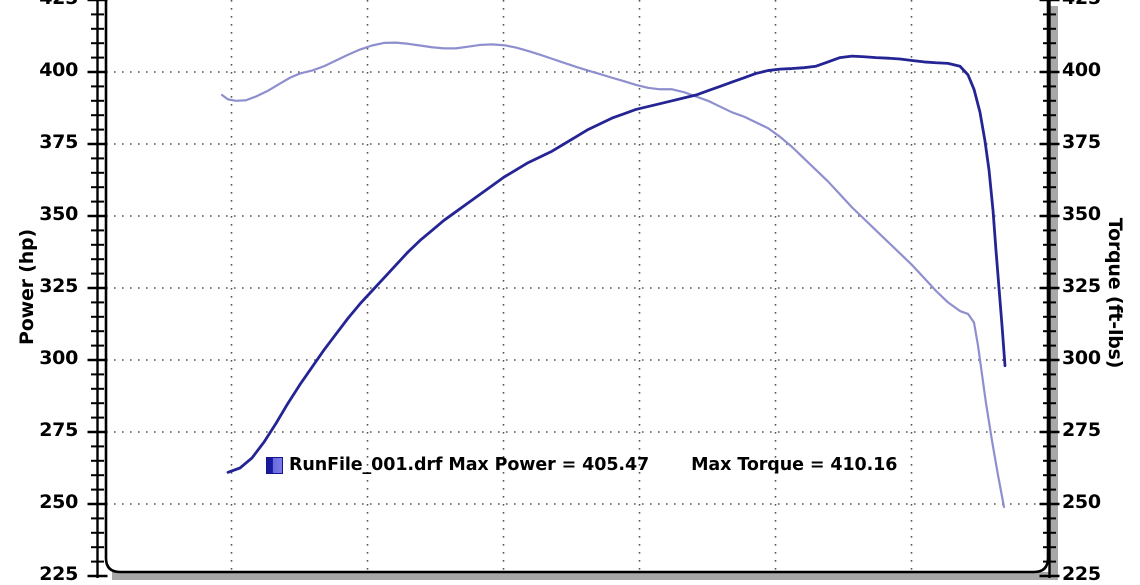 The width and height of the screenshot is (1140, 585). Describe the element at coordinates (1081, 142) in the screenshot. I see `y-tick-right-375: 375` at that location.